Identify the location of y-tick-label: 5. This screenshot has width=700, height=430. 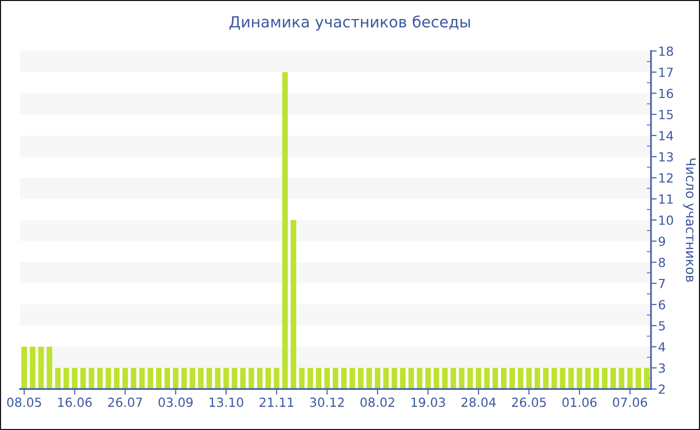
(661, 326).